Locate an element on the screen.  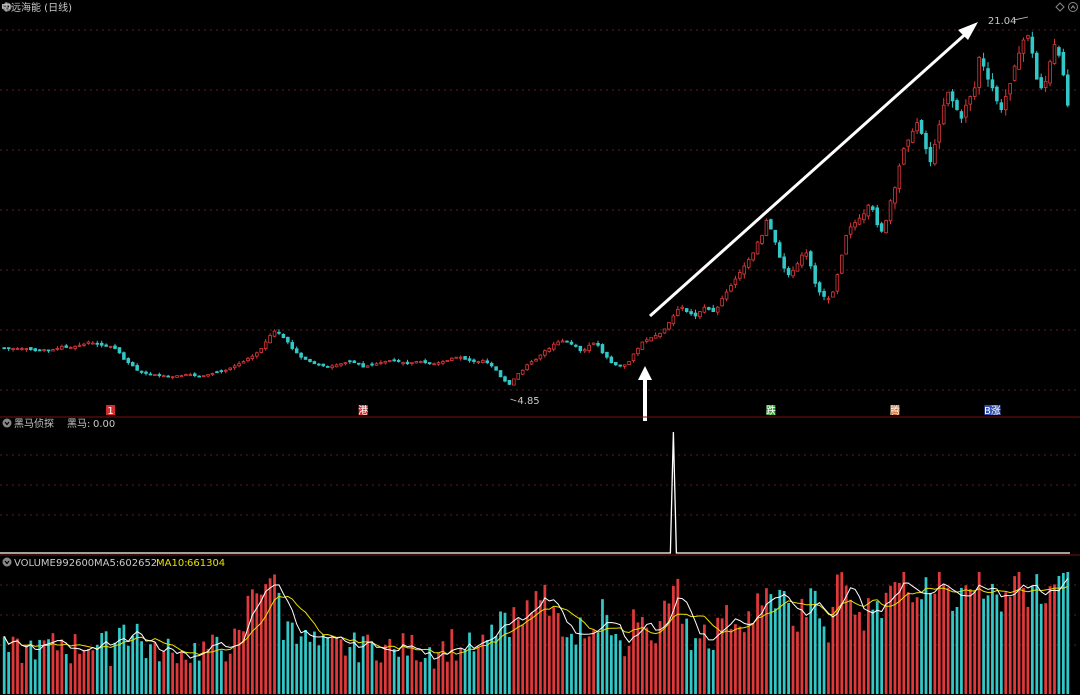
ma5-label: MA5: is located at coordinates (106, 563).